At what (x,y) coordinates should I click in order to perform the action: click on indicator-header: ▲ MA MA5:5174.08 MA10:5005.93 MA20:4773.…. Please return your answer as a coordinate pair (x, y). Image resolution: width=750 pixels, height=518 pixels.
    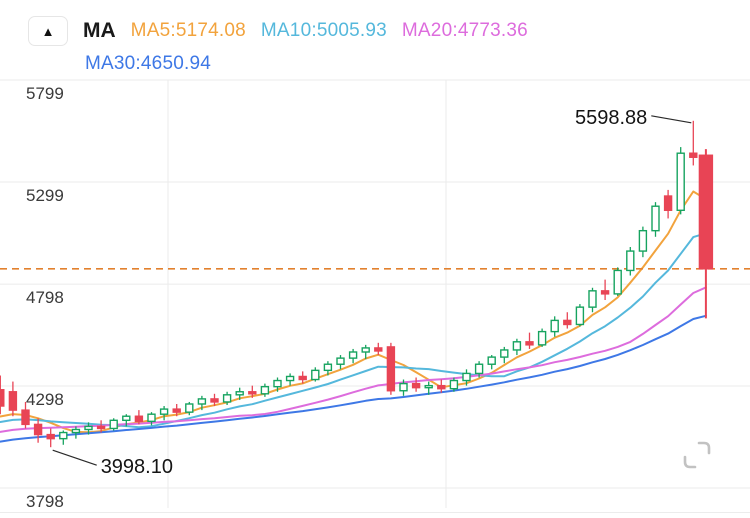
    Looking at the image, I should click on (278, 45).